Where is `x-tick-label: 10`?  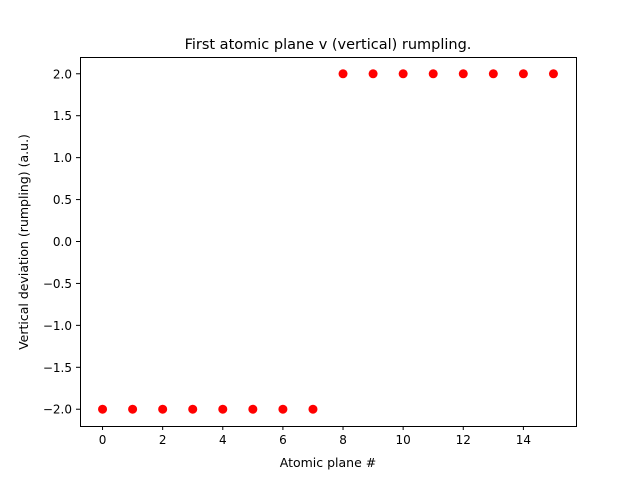 x-tick-label: 10 is located at coordinates (403, 440).